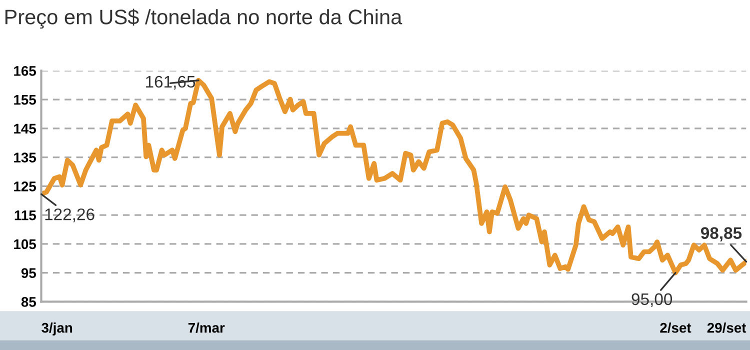 This screenshot has height=350, width=750. I want to click on x-tick-label: 3/jan, so click(57, 329).